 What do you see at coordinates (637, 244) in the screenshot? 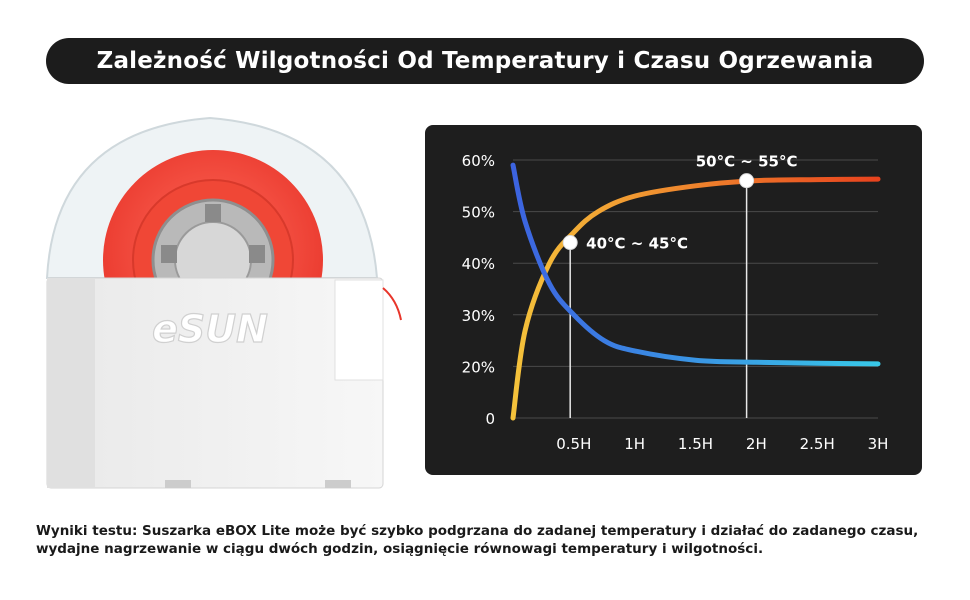
I see `annotation-label: 40°C ~ 45°C` at bounding box center [637, 244].